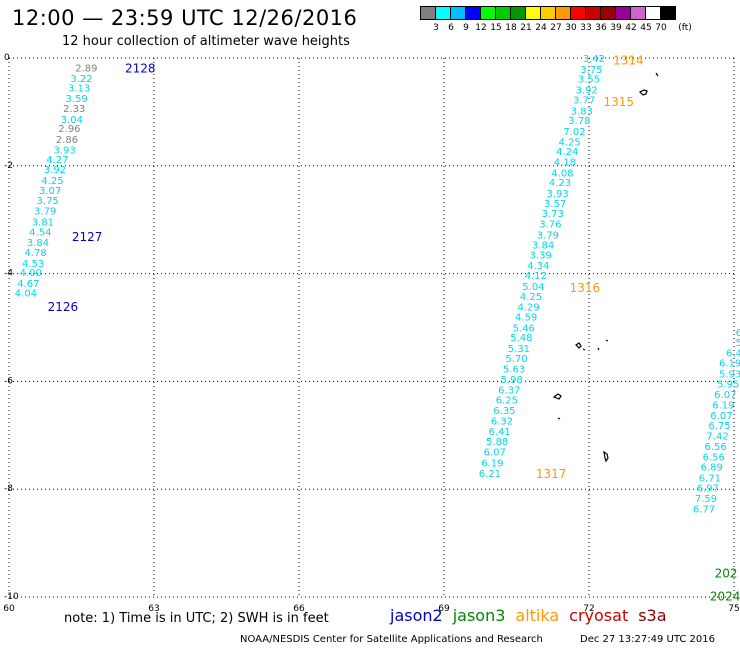 The image size is (740, 650). Describe the element at coordinates (74, 109) in the screenshot. I see `wave-height-value: 2.33` at that location.